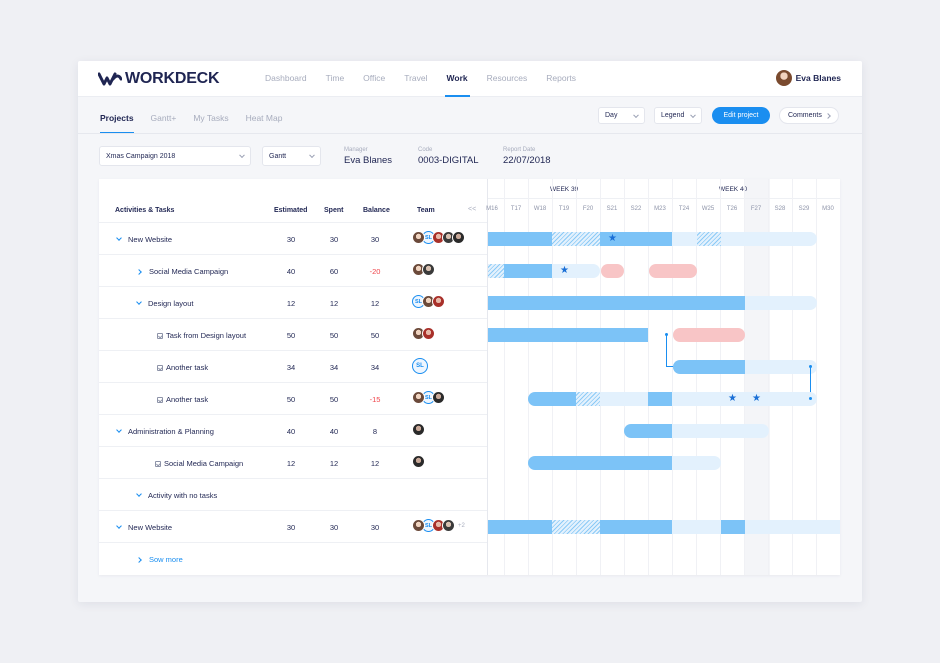 The width and height of the screenshot is (940, 663). What do you see at coordinates (159, 78) in the screenshot?
I see `workdeck-logo: WORKDECK` at bounding box center [159, 78].